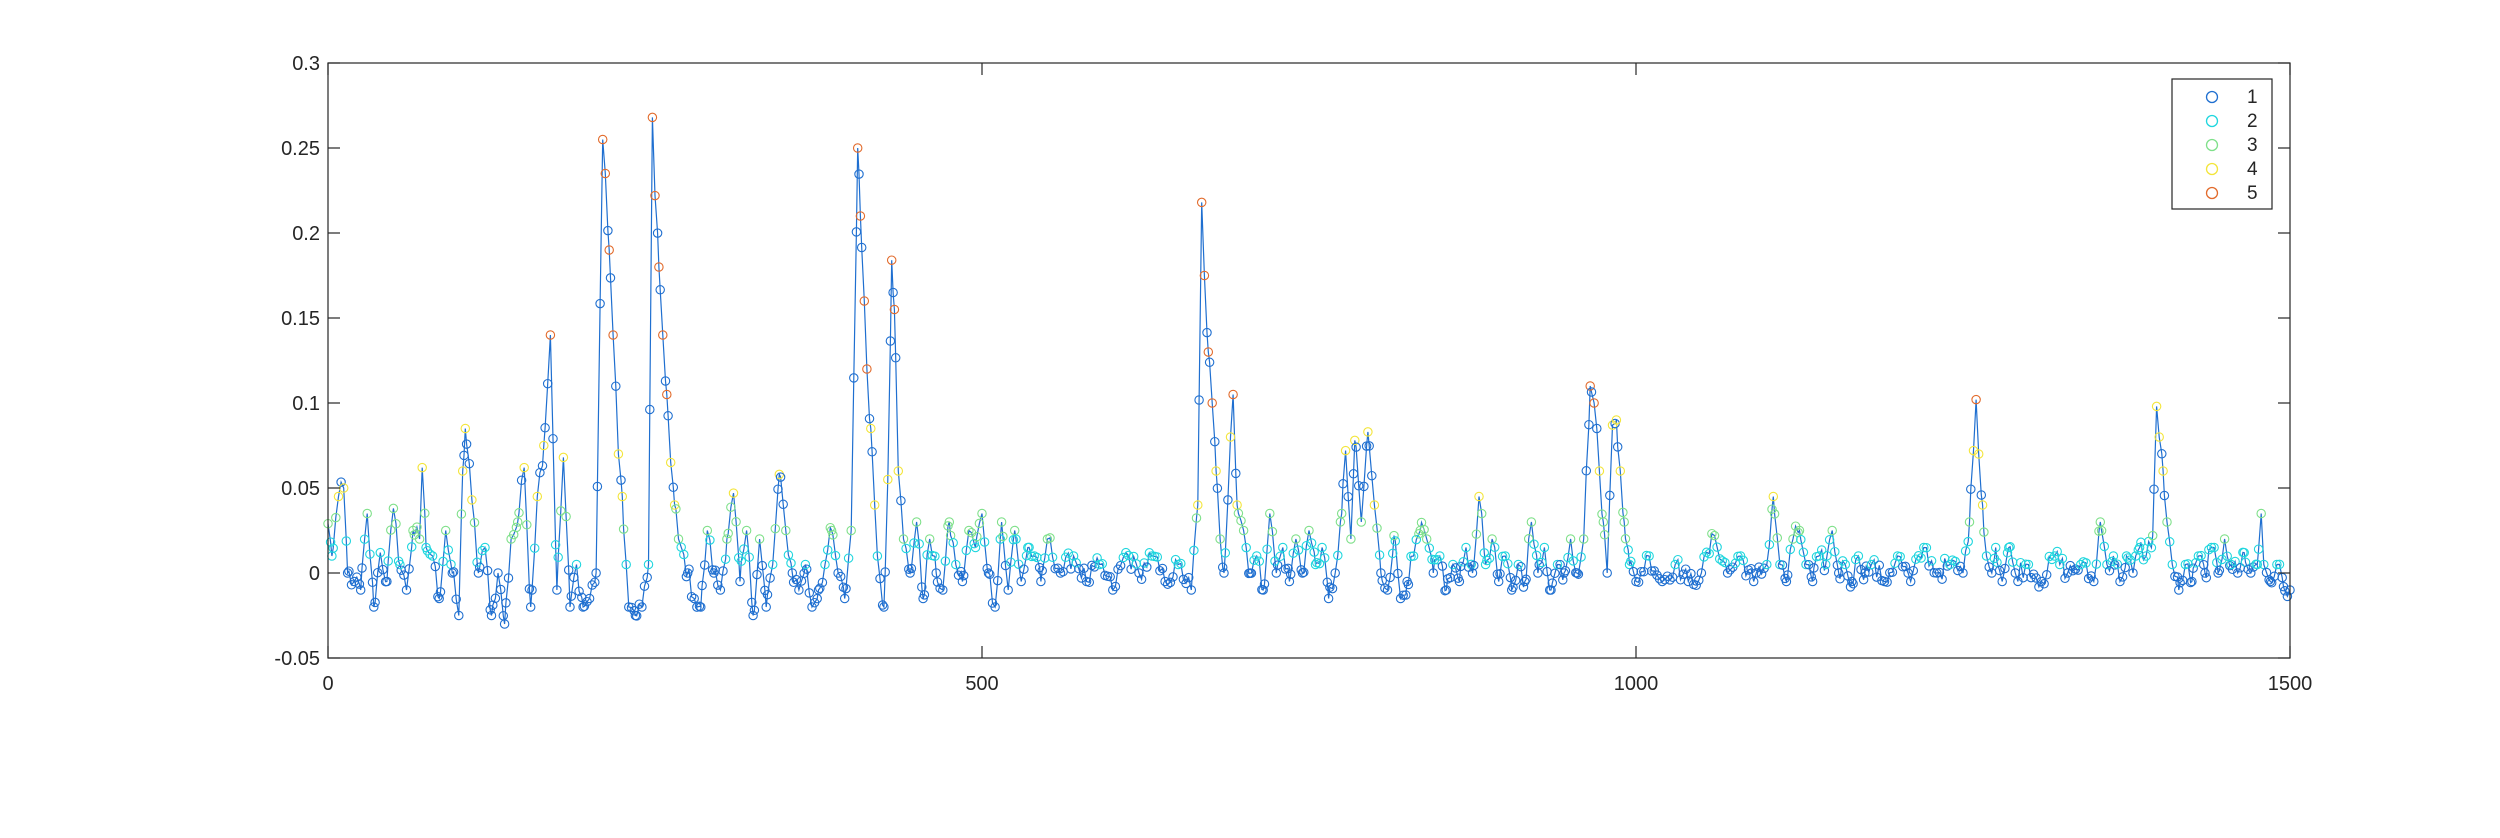 Image resolution: width=2500 pixels, height=838 pixels. I want to click on y-tick-label: 0, so click(314, 574).